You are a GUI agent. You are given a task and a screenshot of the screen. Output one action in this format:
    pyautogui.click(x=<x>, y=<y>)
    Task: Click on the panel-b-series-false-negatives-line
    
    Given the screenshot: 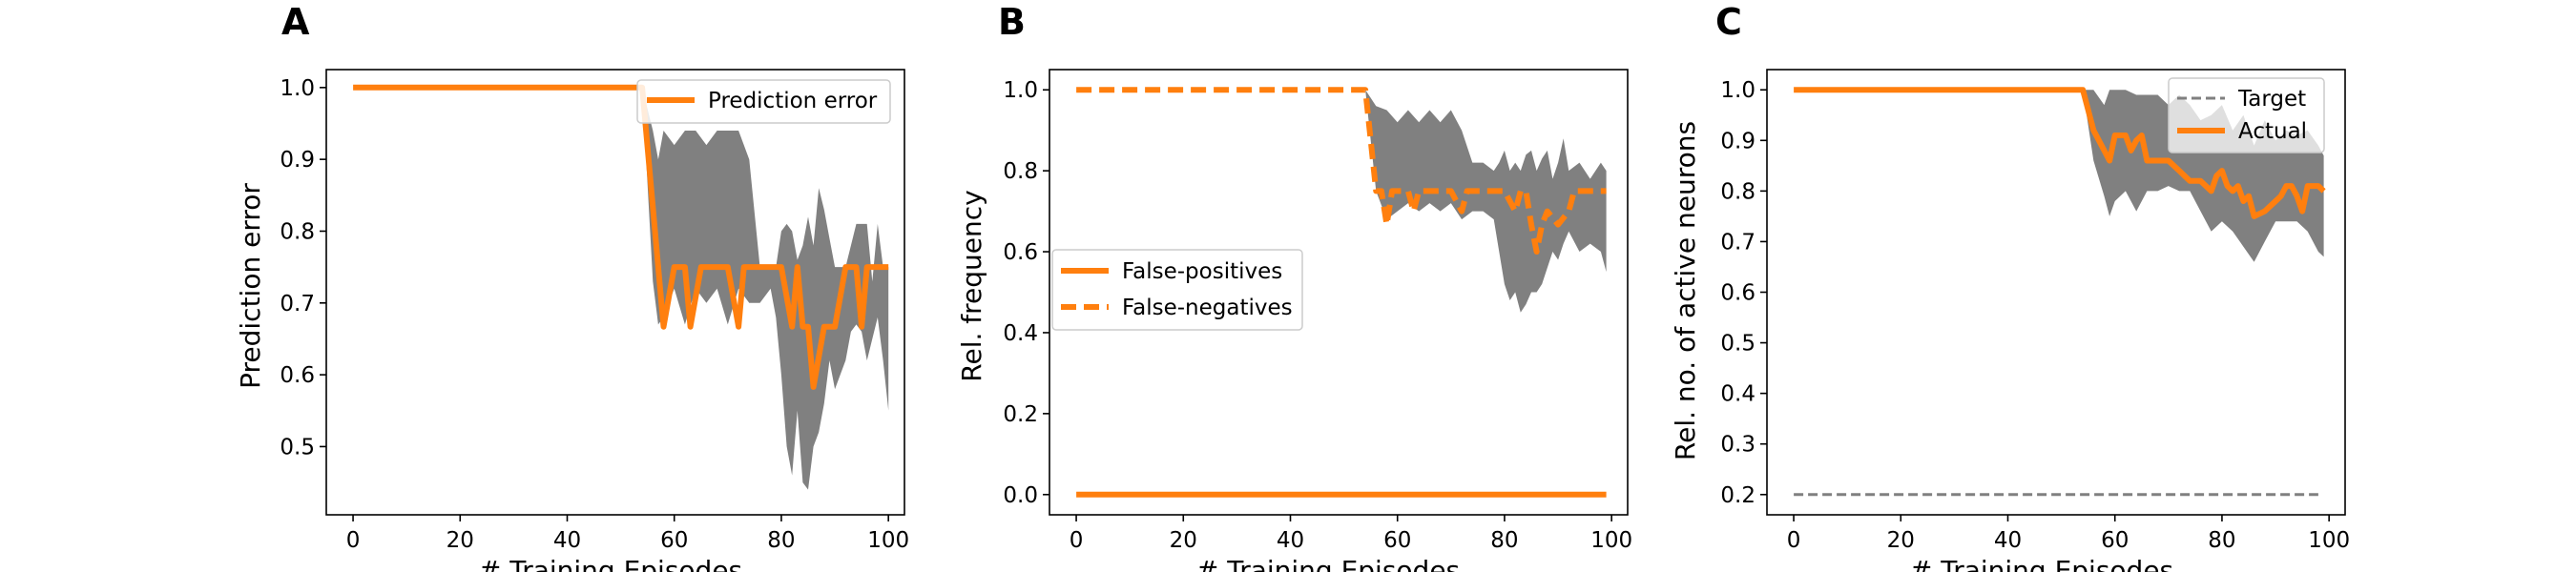 What is the action you would take?
    pyautogui.click(x=1341, y=171)
    